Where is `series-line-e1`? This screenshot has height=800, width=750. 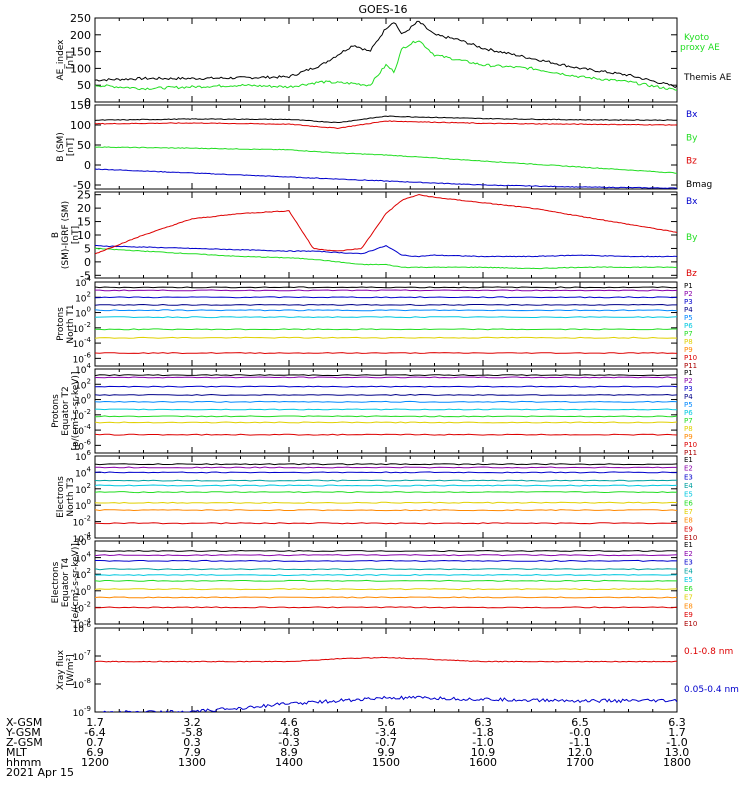
series-line-e1 is located at coordinates (386, 551).